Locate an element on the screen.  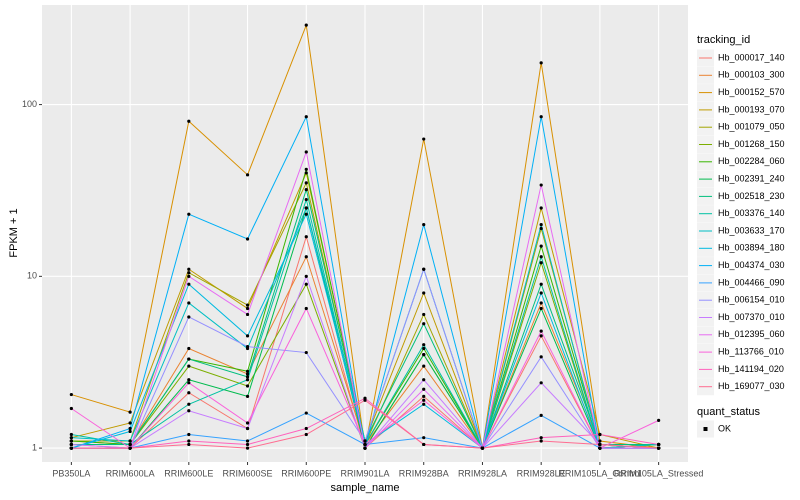
x-axis-title: sample_name is located at coordinates (364, 488).